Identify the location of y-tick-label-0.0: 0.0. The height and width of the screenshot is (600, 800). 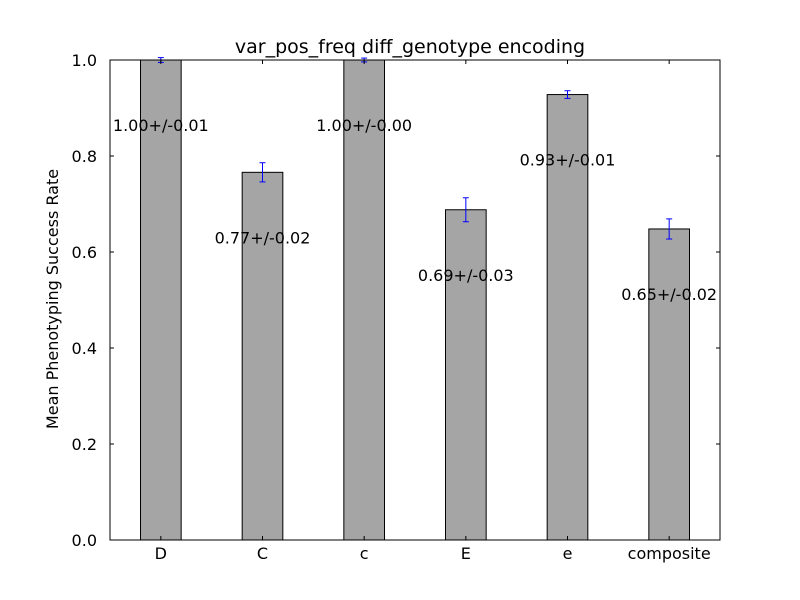
(84, 540).